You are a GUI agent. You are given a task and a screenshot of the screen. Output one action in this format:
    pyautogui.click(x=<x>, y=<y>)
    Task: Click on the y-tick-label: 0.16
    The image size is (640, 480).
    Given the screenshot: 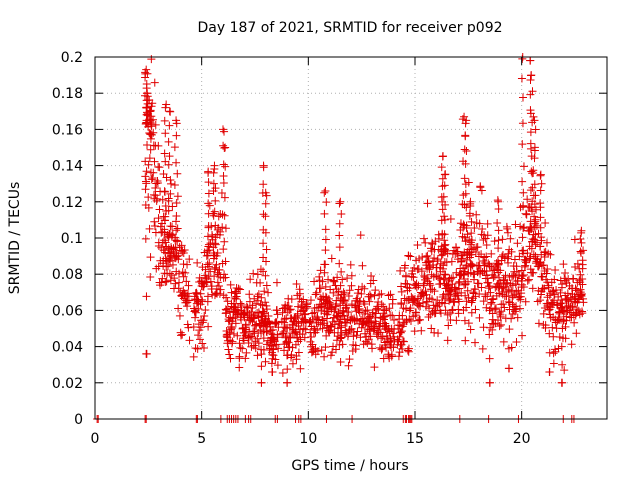 What is the action you would take?
    pyautogui.click(x=67, y=130)
    